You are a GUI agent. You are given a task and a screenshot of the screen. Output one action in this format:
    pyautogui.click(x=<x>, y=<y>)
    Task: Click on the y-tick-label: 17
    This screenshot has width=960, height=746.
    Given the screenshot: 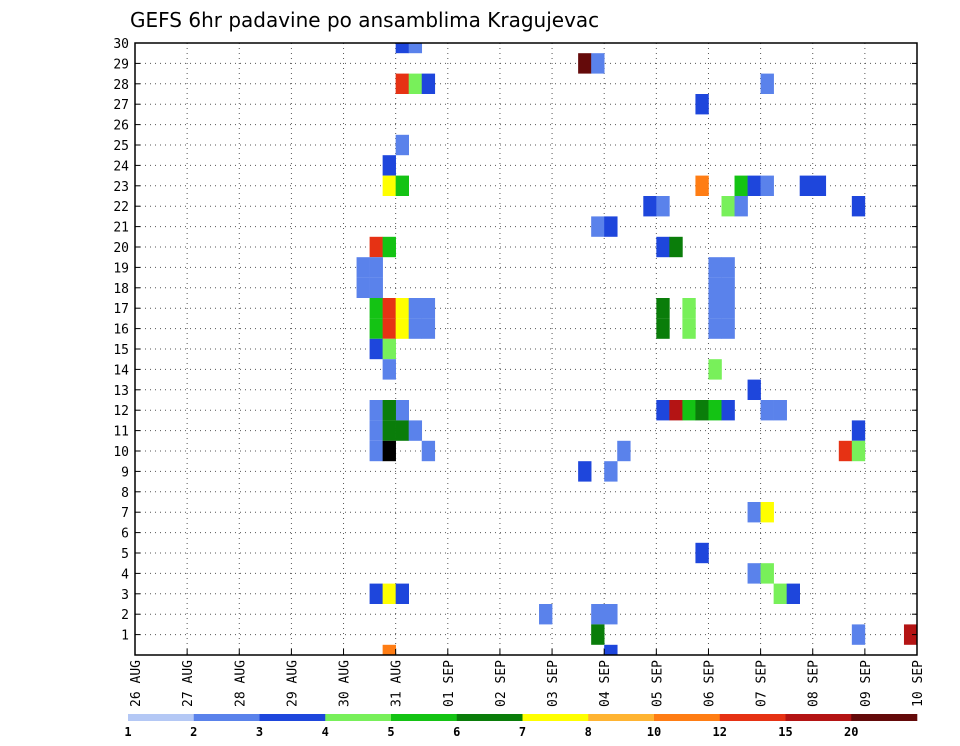 What is the action you would take?
    pyautogui.click(x=121, y=309)
    